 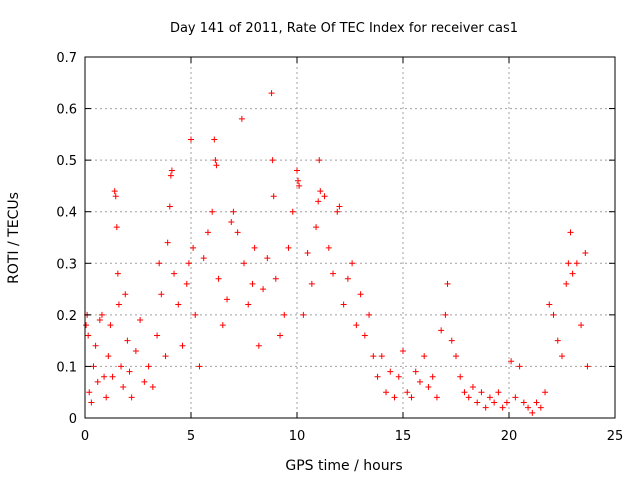 What do you see at coordinates (14, 238) in the screenshot?
I see `y-axis-label: ROTI / TECUs` at bounding box center [14, 238].